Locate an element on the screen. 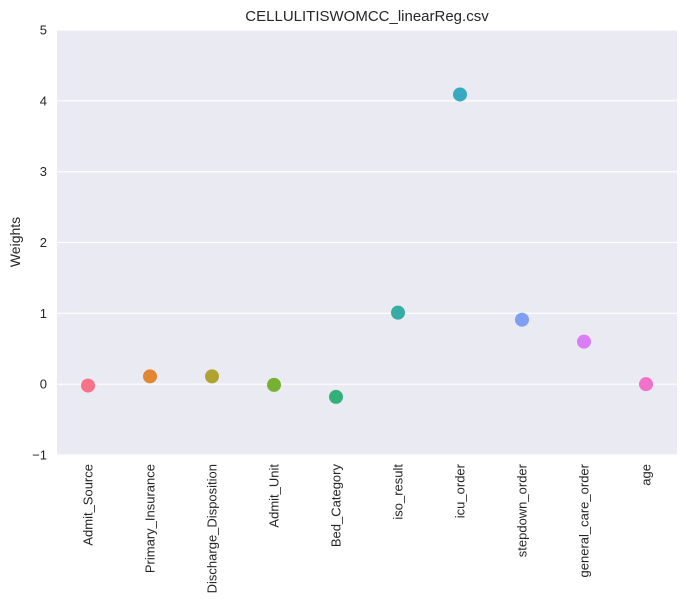 The height and width of the screenshot is (613, 686). point-general-care-order is located at coordinates (584, 341).